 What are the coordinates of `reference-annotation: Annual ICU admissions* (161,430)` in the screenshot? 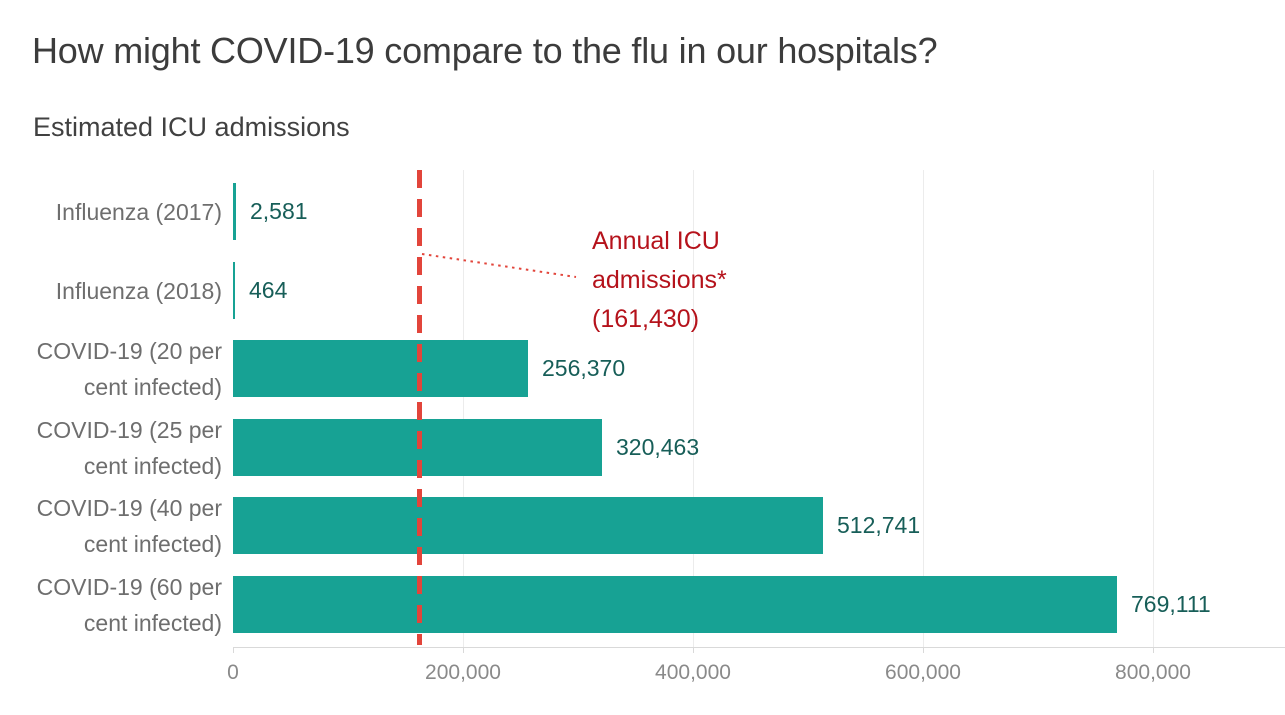 It's located at (659, 280).